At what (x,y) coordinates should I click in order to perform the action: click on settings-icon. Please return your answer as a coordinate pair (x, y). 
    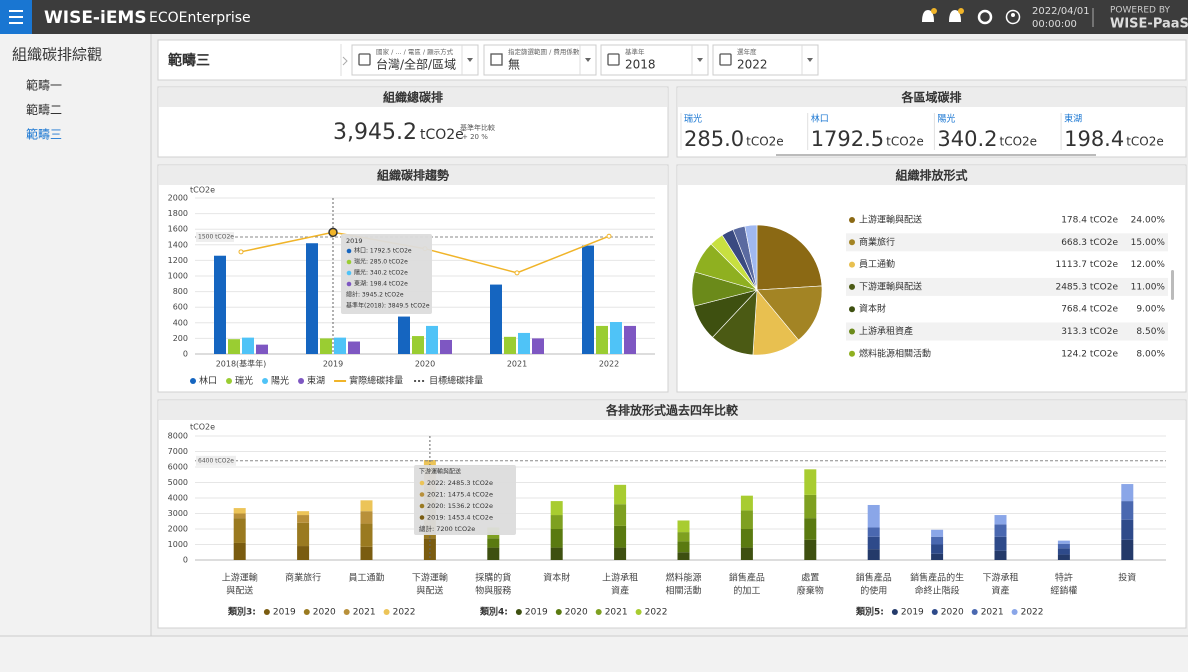
    Looking at the image, I should click on (985, 17).